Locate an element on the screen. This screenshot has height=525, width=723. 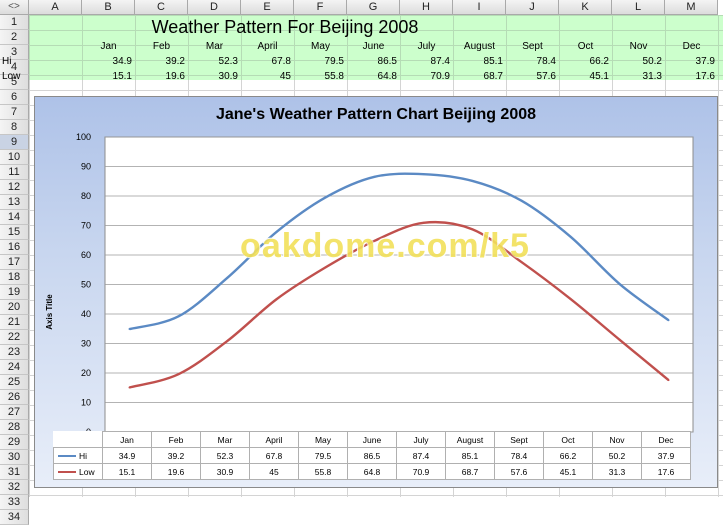
month-header-cell: May is located at coordinates (320, 46).